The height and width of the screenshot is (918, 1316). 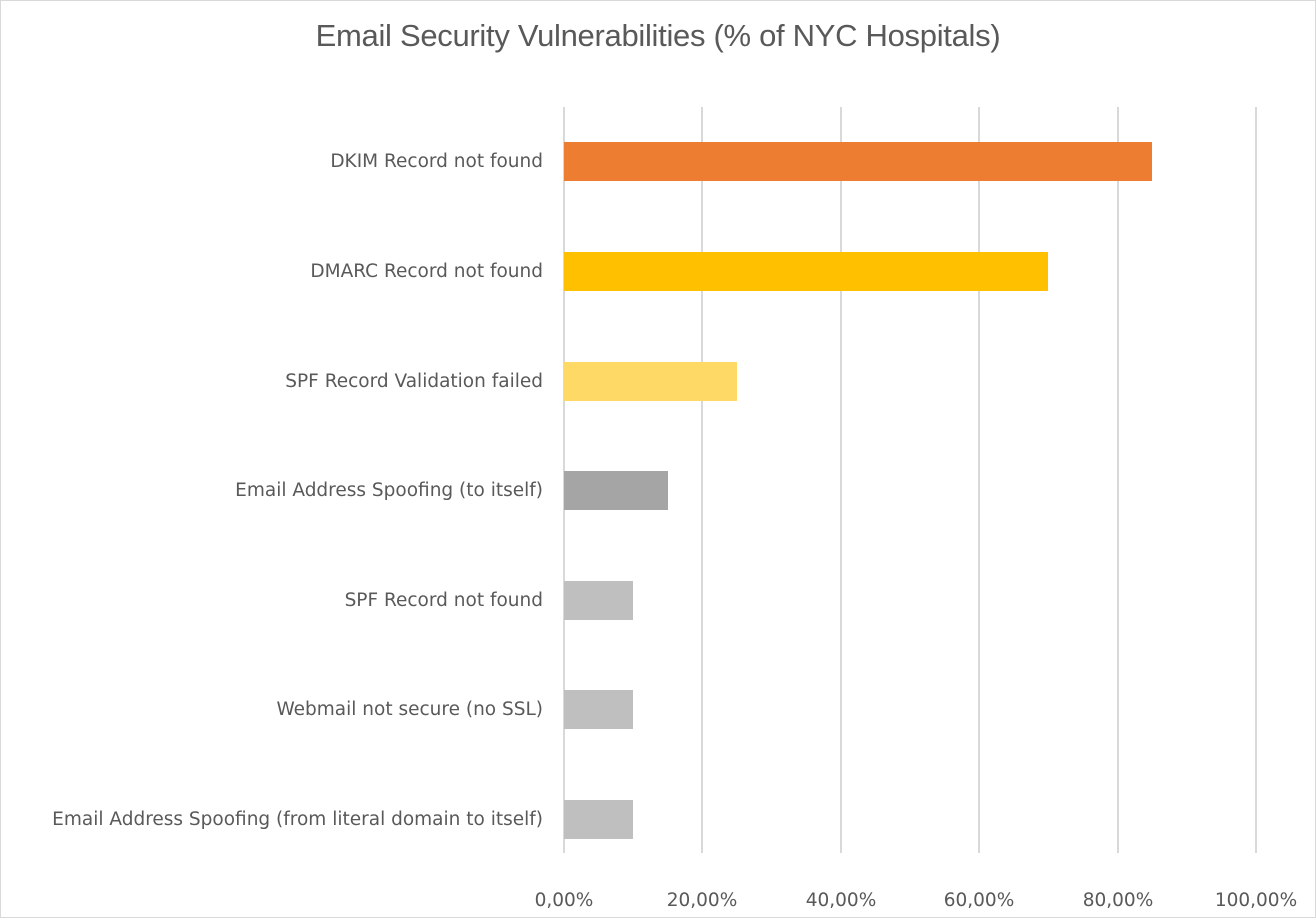 What do you see at coordinates (1118, 900) in the screenshot?
I see `x-tick-label: 80,00%` at bounding box center [1118, 900].